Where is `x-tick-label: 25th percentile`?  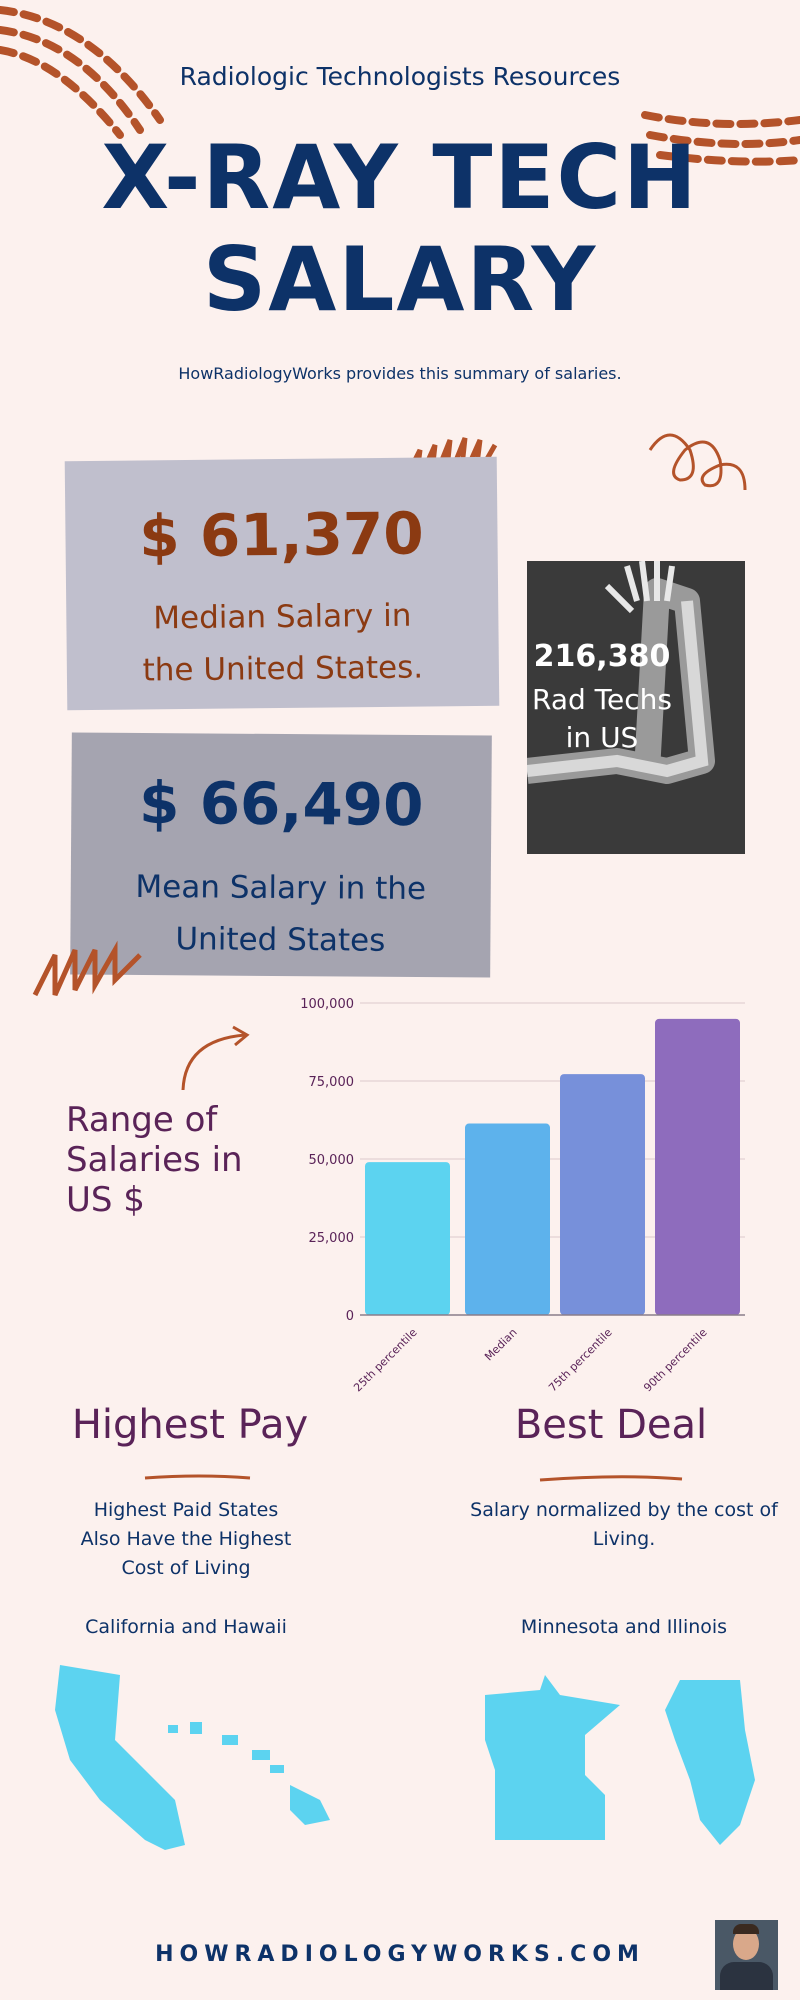 x-tick-label: 25th percentile is located at coordinates (385, 1360).